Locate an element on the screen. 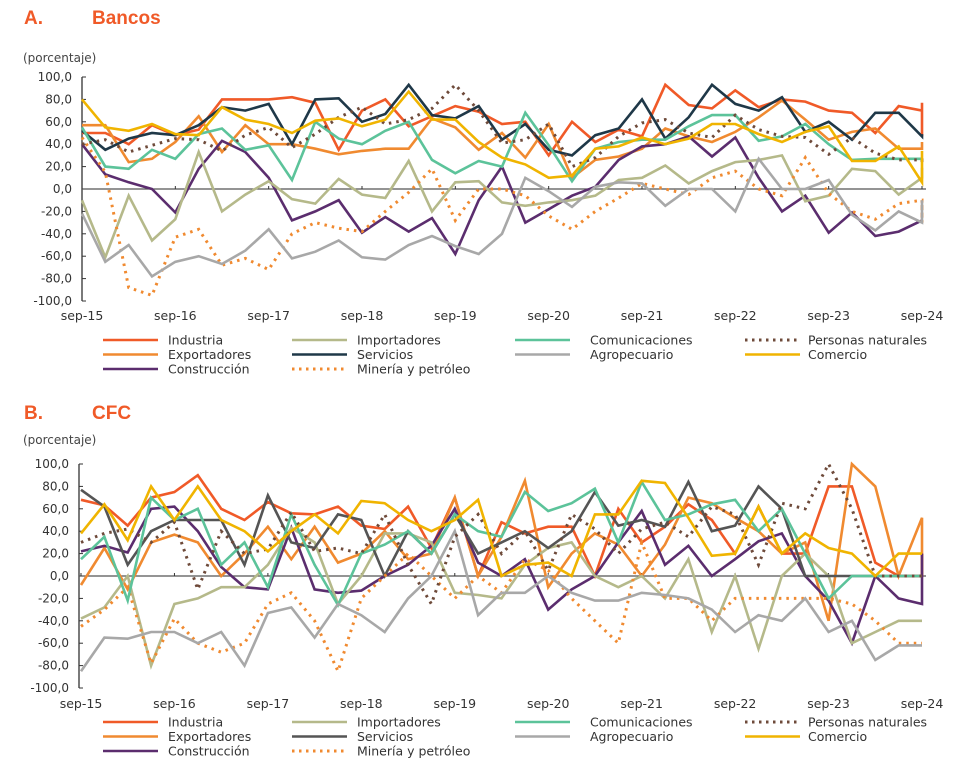 The height and width of the screenshot is (779, 963). series-line-comercio is located at coordinates (502, 138).